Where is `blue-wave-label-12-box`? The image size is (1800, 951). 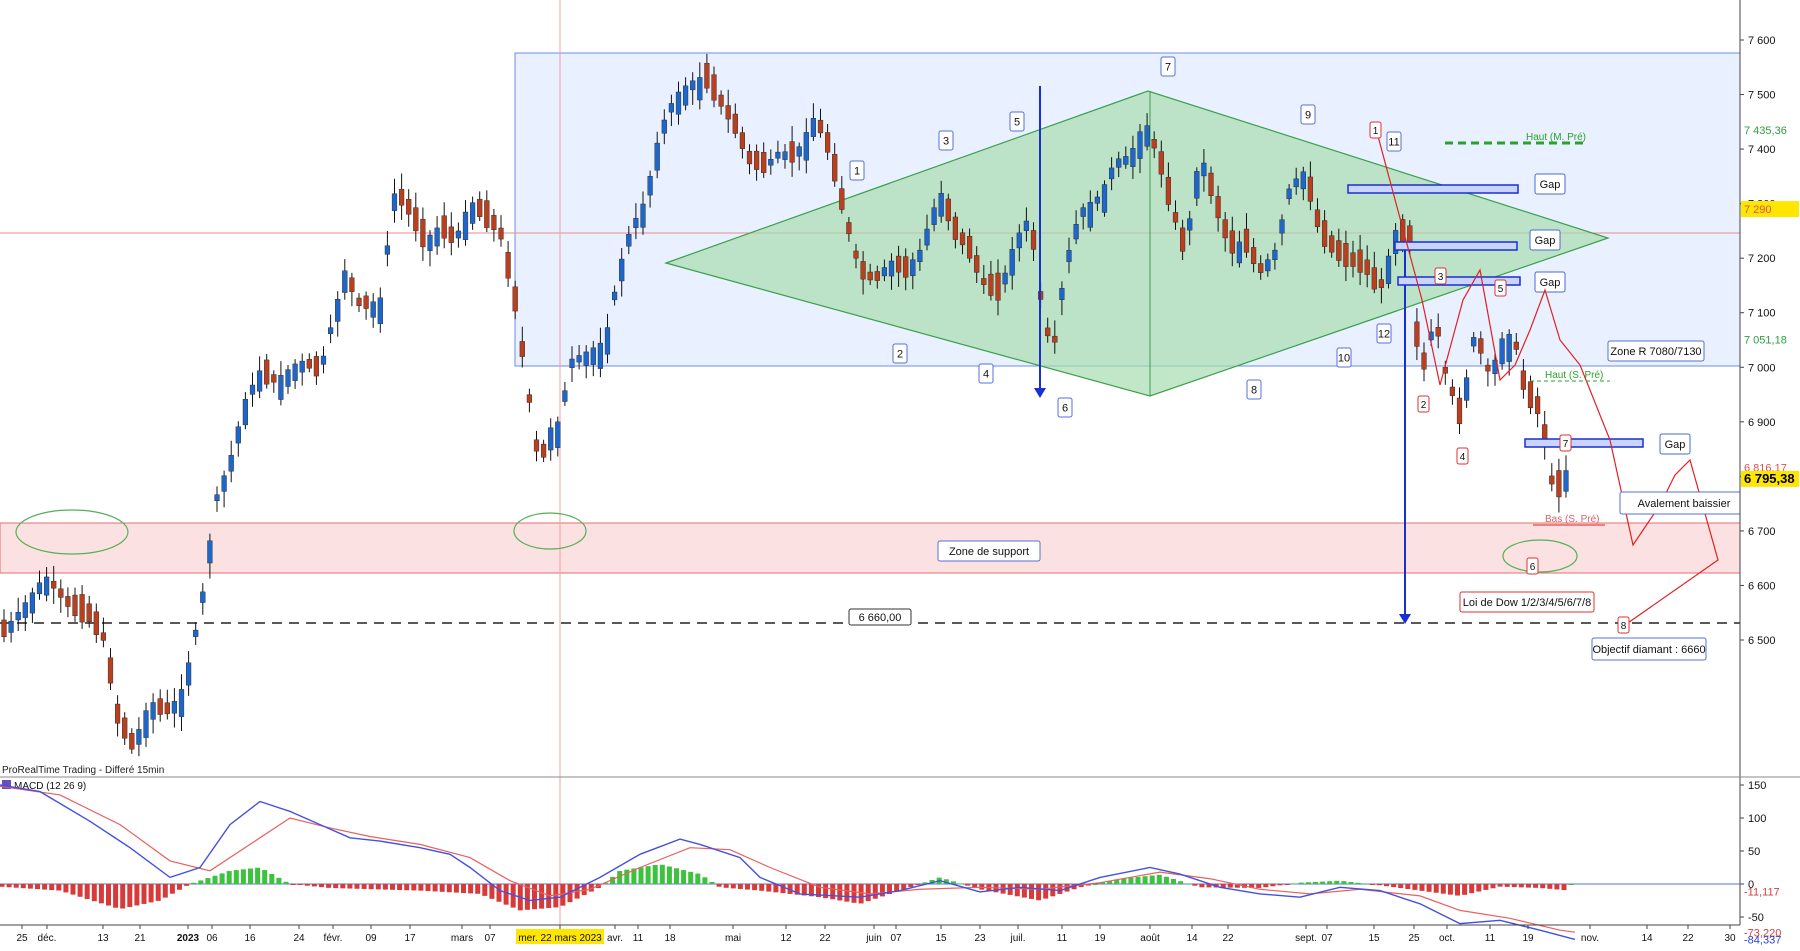 blue-wave-label-12-box is located at coordinates (1384, 333).